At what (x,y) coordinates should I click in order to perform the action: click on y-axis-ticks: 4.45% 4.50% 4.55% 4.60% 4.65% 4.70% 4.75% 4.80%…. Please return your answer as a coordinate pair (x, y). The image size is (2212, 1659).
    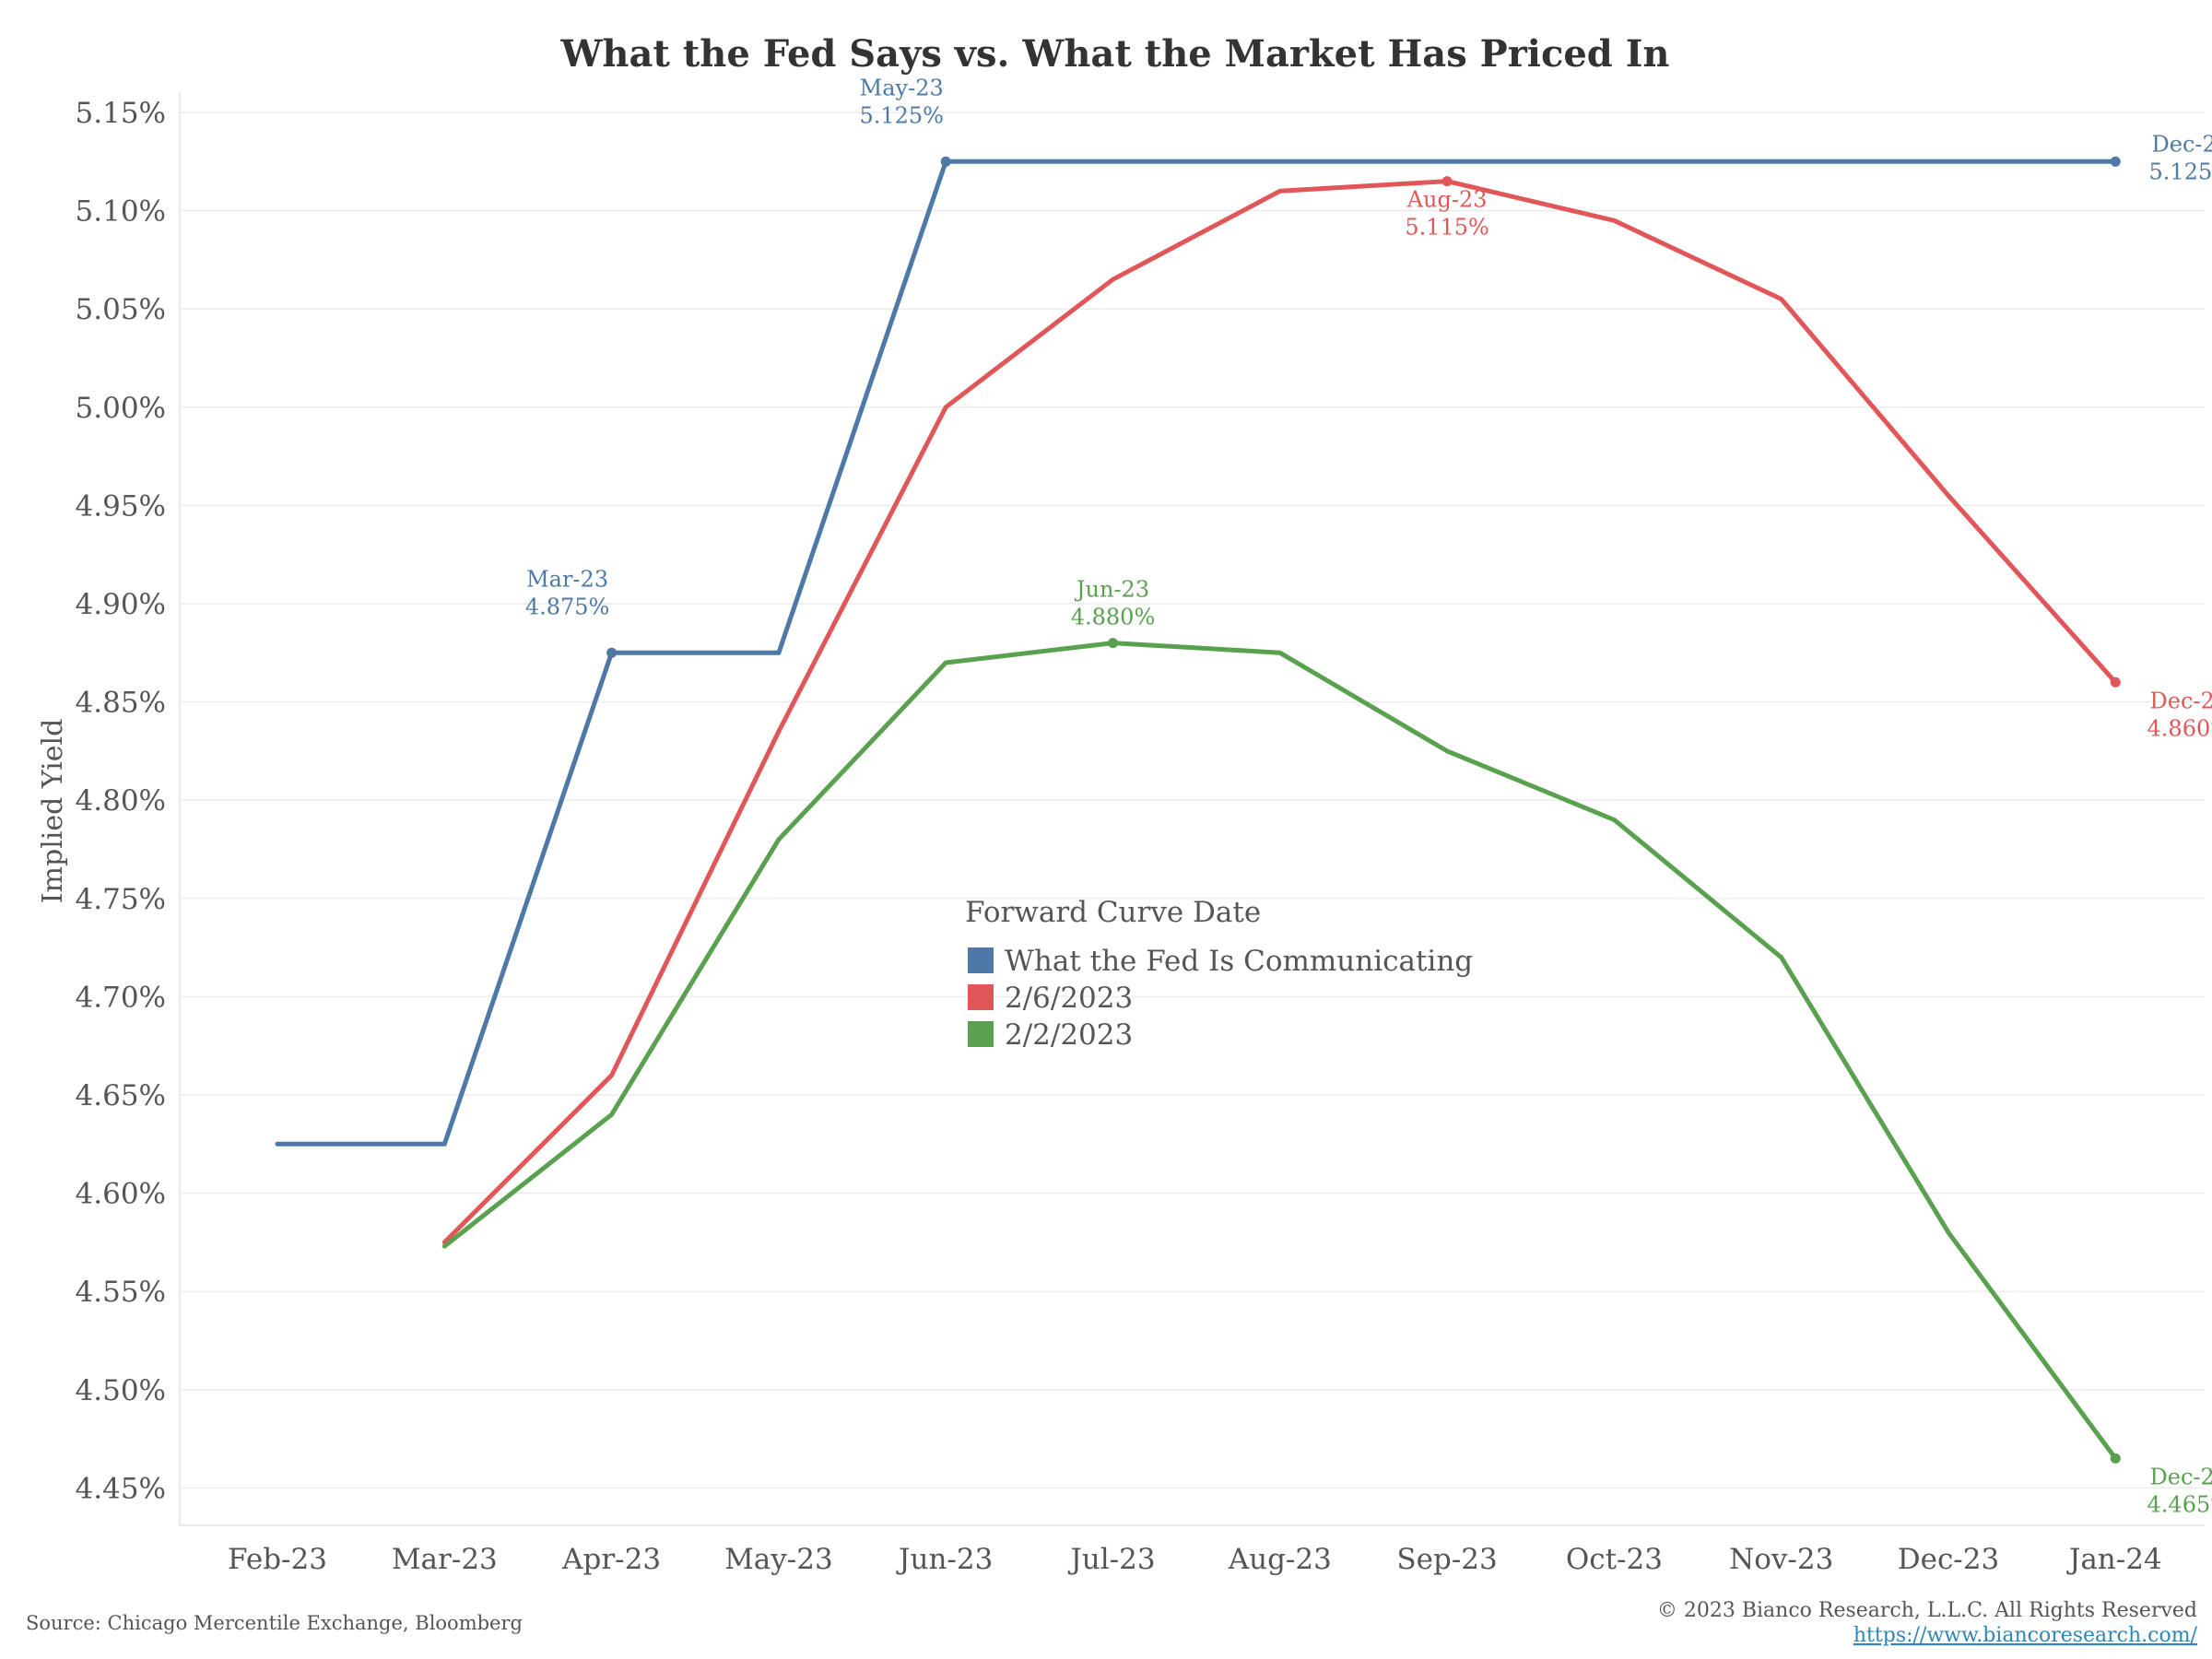
    Looking at the image, I should click on (121, 801).